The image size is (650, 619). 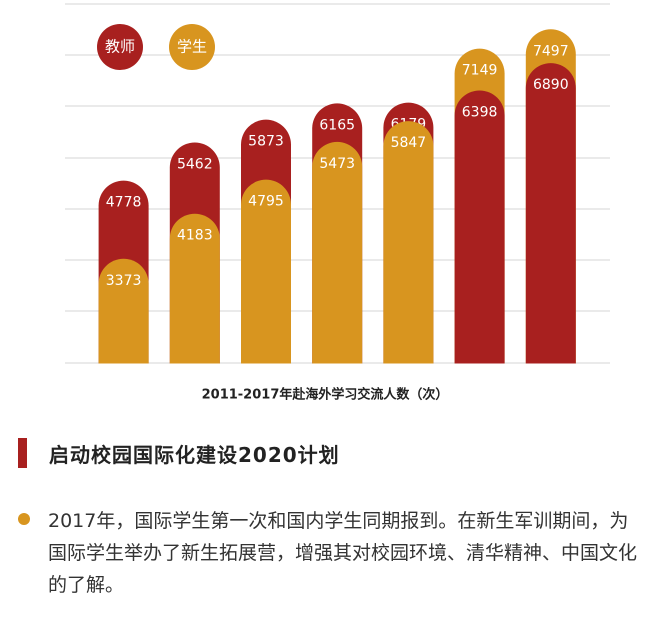 What do you see at coordinates (337, 125) in the screenshot?
I see `value-label: 6165` at bounding box center [337, 125].